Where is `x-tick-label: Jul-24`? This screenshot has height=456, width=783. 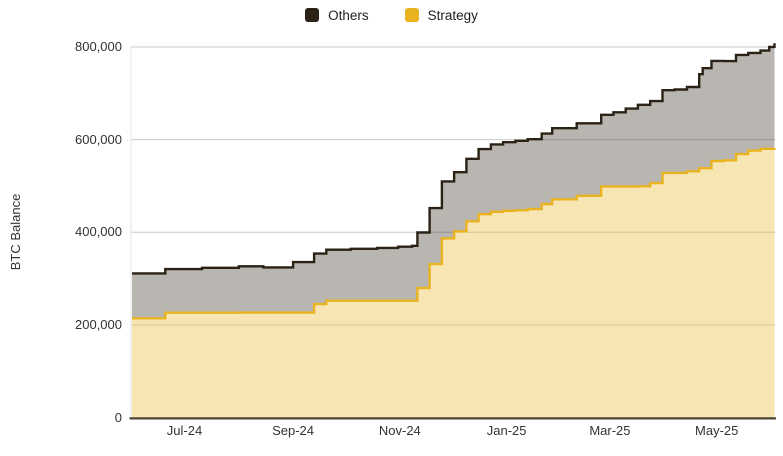
x-tick-label: Jul-24 is located at coordinates (184, 430).